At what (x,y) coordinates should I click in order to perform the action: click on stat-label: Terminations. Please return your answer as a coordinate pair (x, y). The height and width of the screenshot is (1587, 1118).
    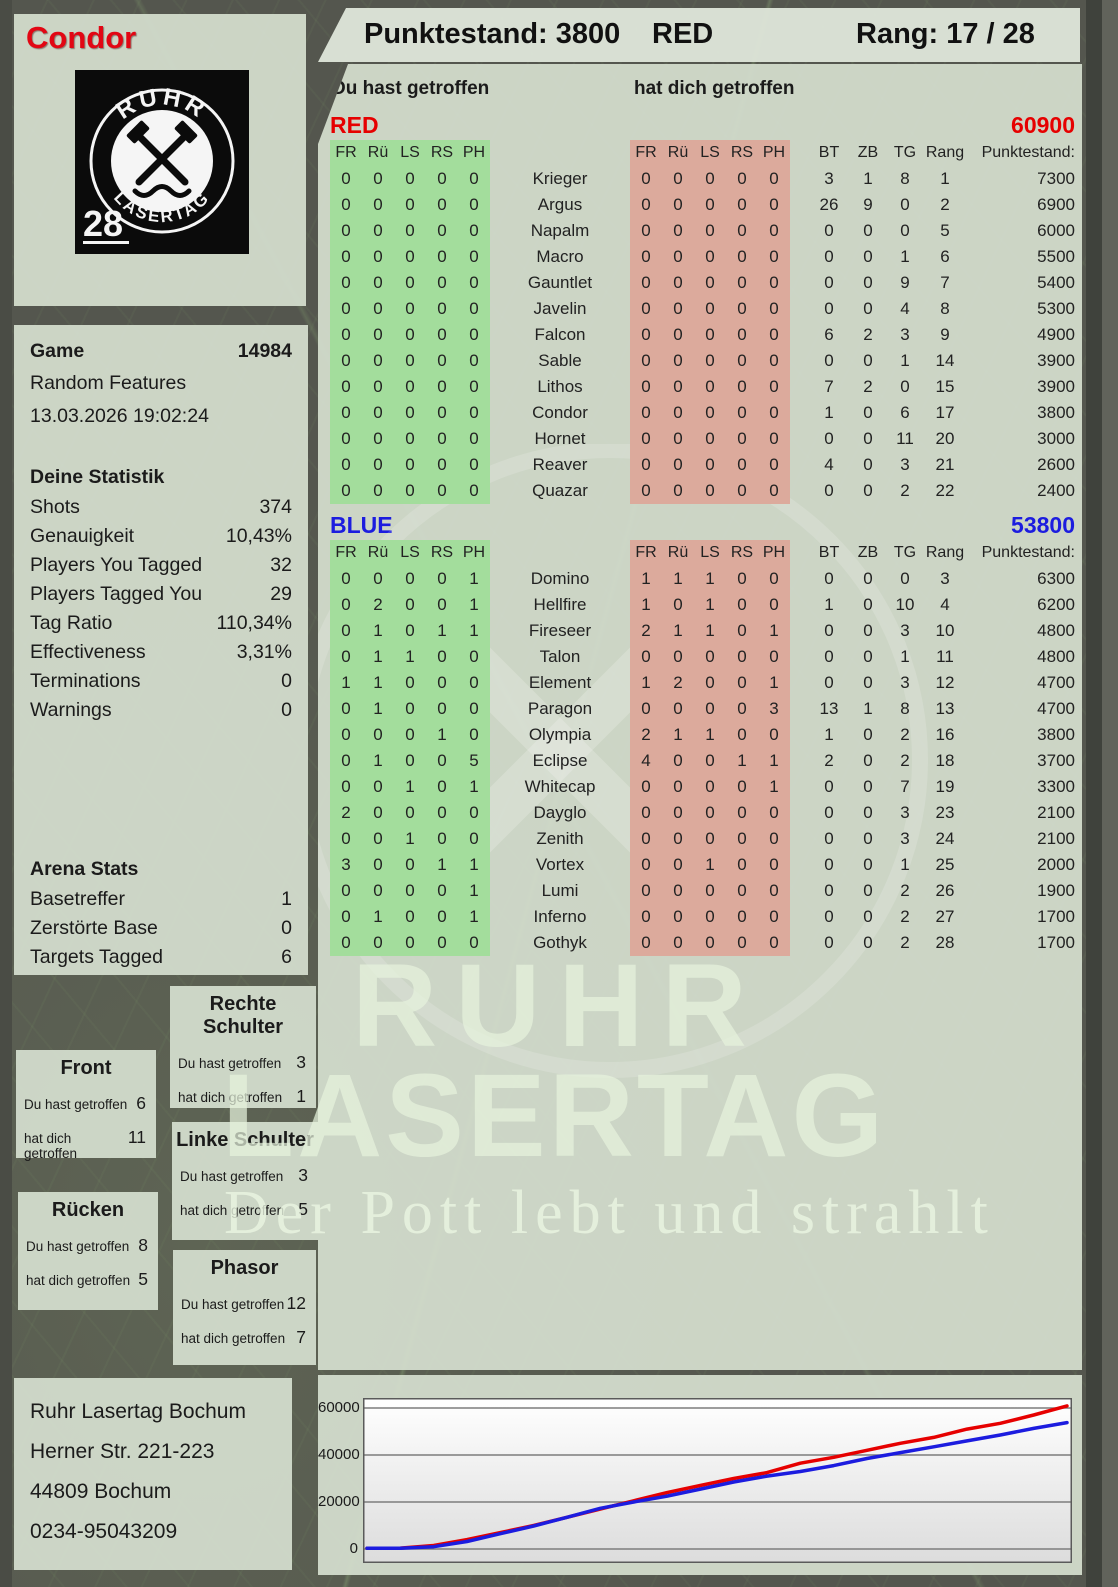
    Looking at the image, I should click on (85, 681).